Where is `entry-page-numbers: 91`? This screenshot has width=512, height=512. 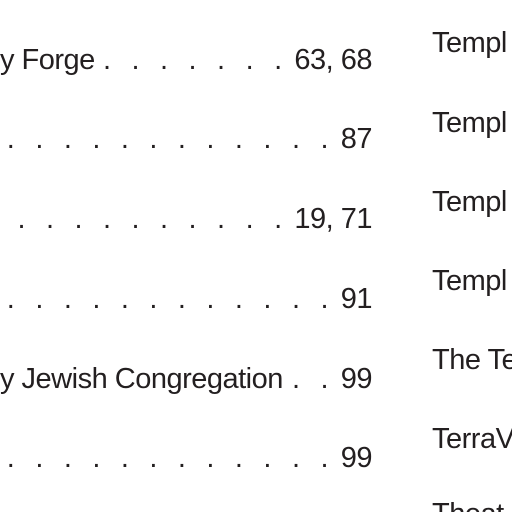
entry-page-numbers: 91 is located at coordinates (356, 299).